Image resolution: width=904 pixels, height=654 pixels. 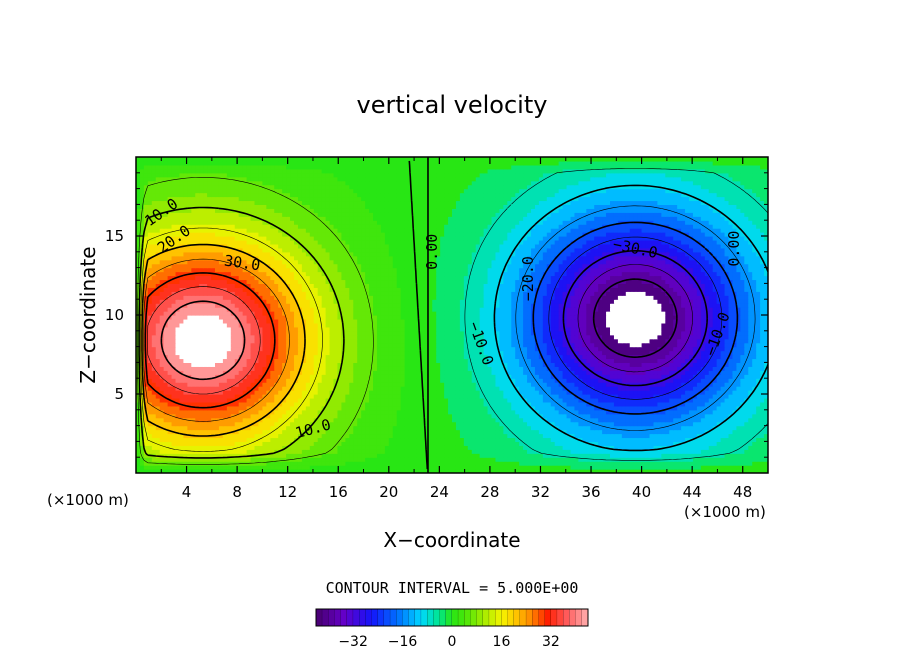 I want to click on x-axis-label: X−coordinate, so click(x=451, y=540).